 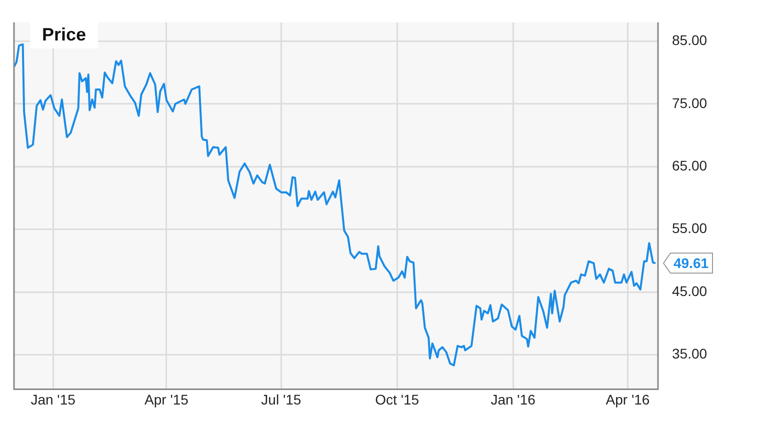 I want to click on y-tick-label: 55.00, so click(x=690, y=228).